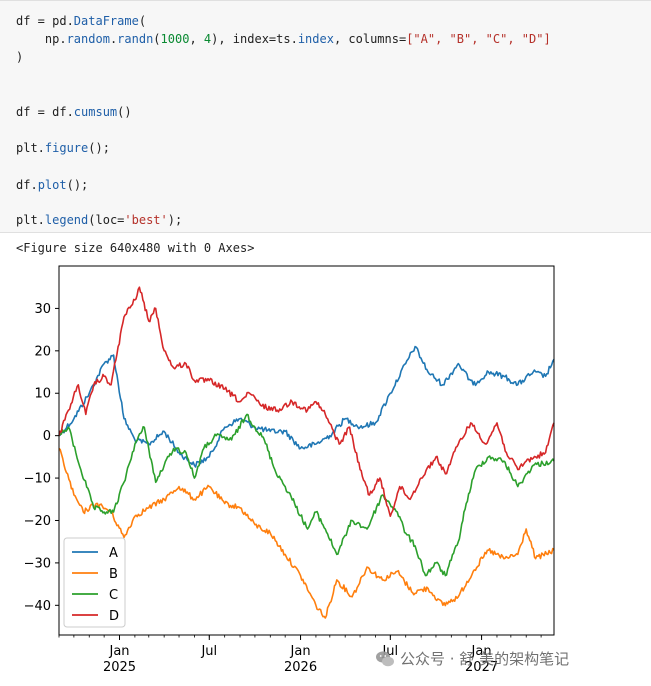  Describe the element at coordinates (300, 667) in the screenshot. I see `x-tick-year-label: 2026` at that location.